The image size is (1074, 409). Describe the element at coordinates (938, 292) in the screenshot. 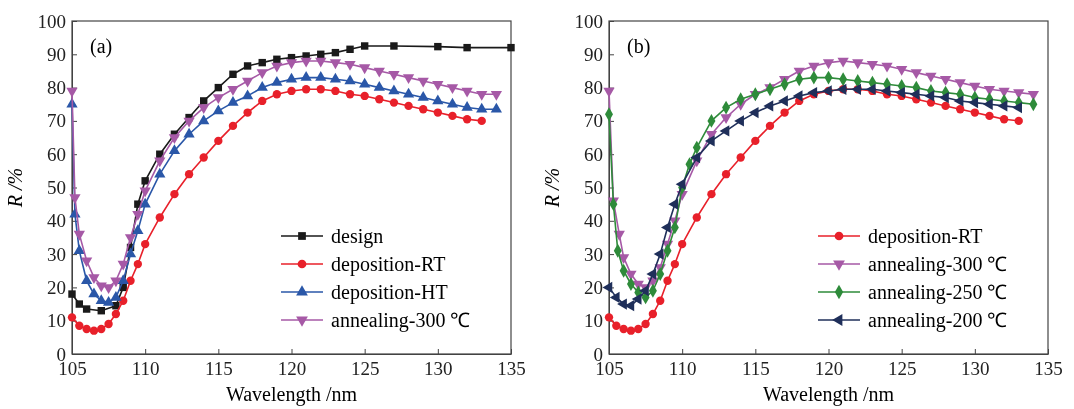

I see `legend-label: annealing-250 ℃` at that location.